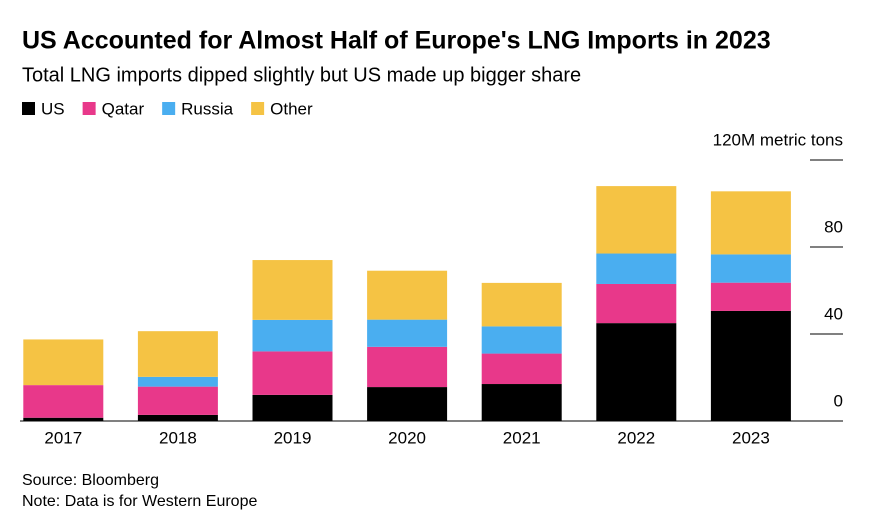 The width and height of the screenshot is (871, 527). Describe the element at coordinates (833, 226) in the screenshot. I see `y-tick-label: 80` at that location.